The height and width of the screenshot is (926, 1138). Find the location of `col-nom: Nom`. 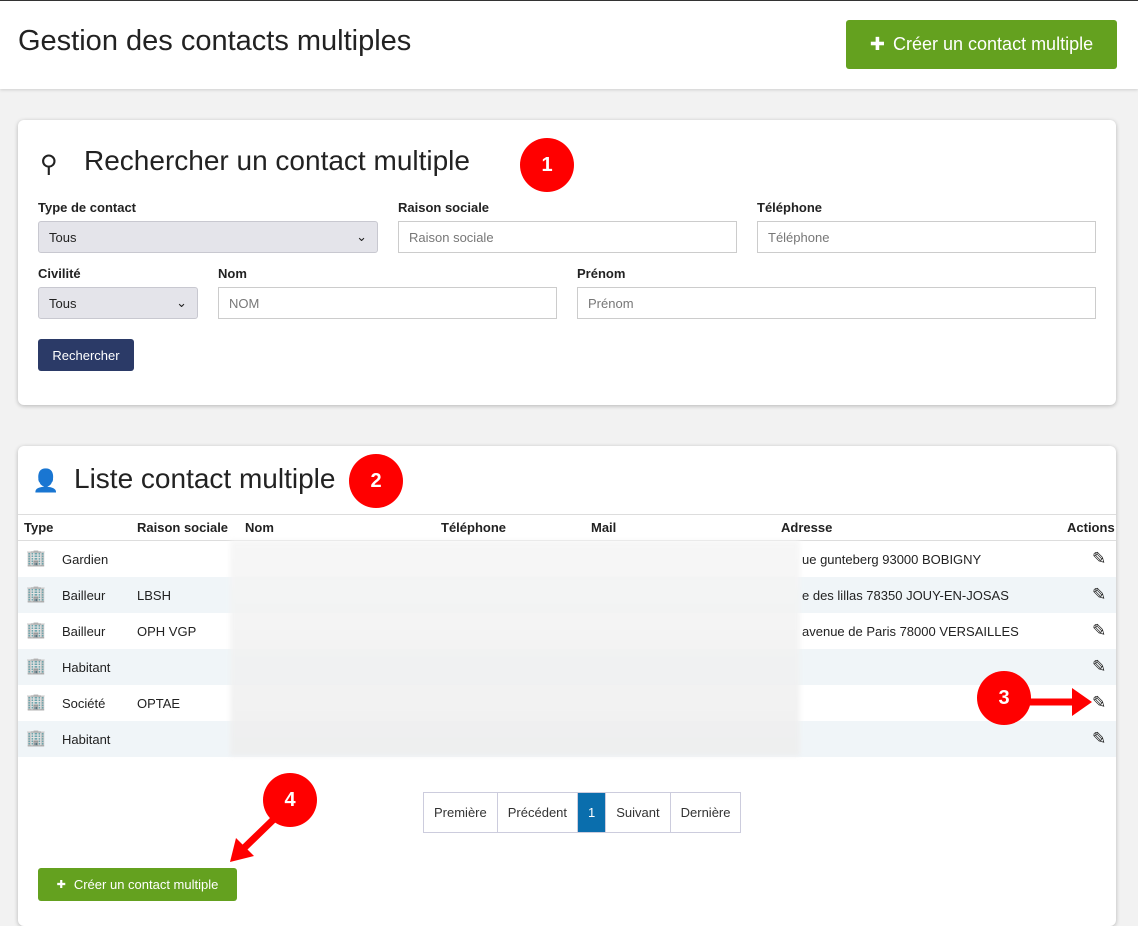

col-nom: Nom is located at coordinates (259, 527).